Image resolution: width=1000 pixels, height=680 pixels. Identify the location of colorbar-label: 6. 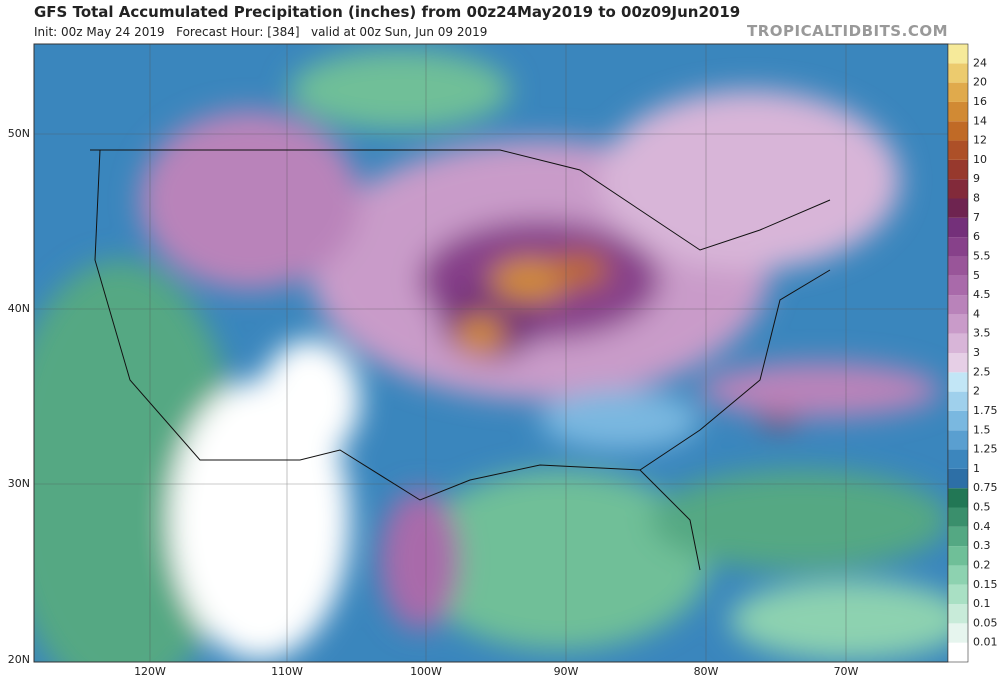
(976, 236).